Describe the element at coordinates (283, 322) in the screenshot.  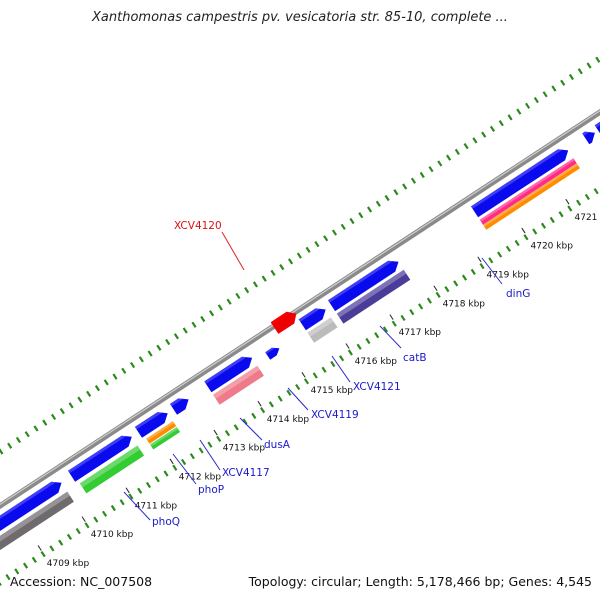
I see `gene-xcv4120` at that location.